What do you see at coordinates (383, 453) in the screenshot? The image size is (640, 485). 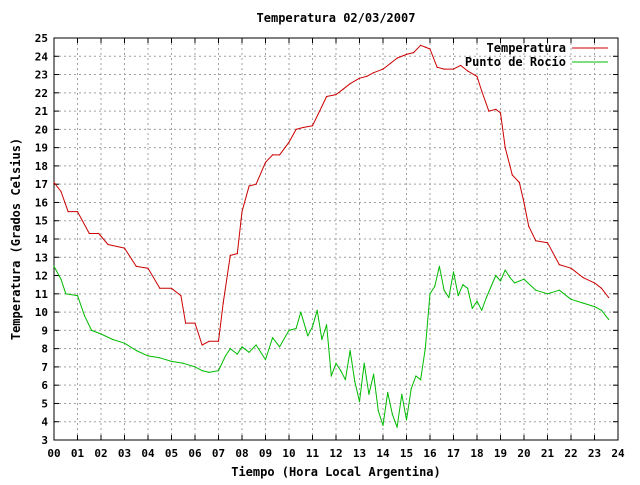 I see `x-tick-label: 14` at bounding box center [383, 453].